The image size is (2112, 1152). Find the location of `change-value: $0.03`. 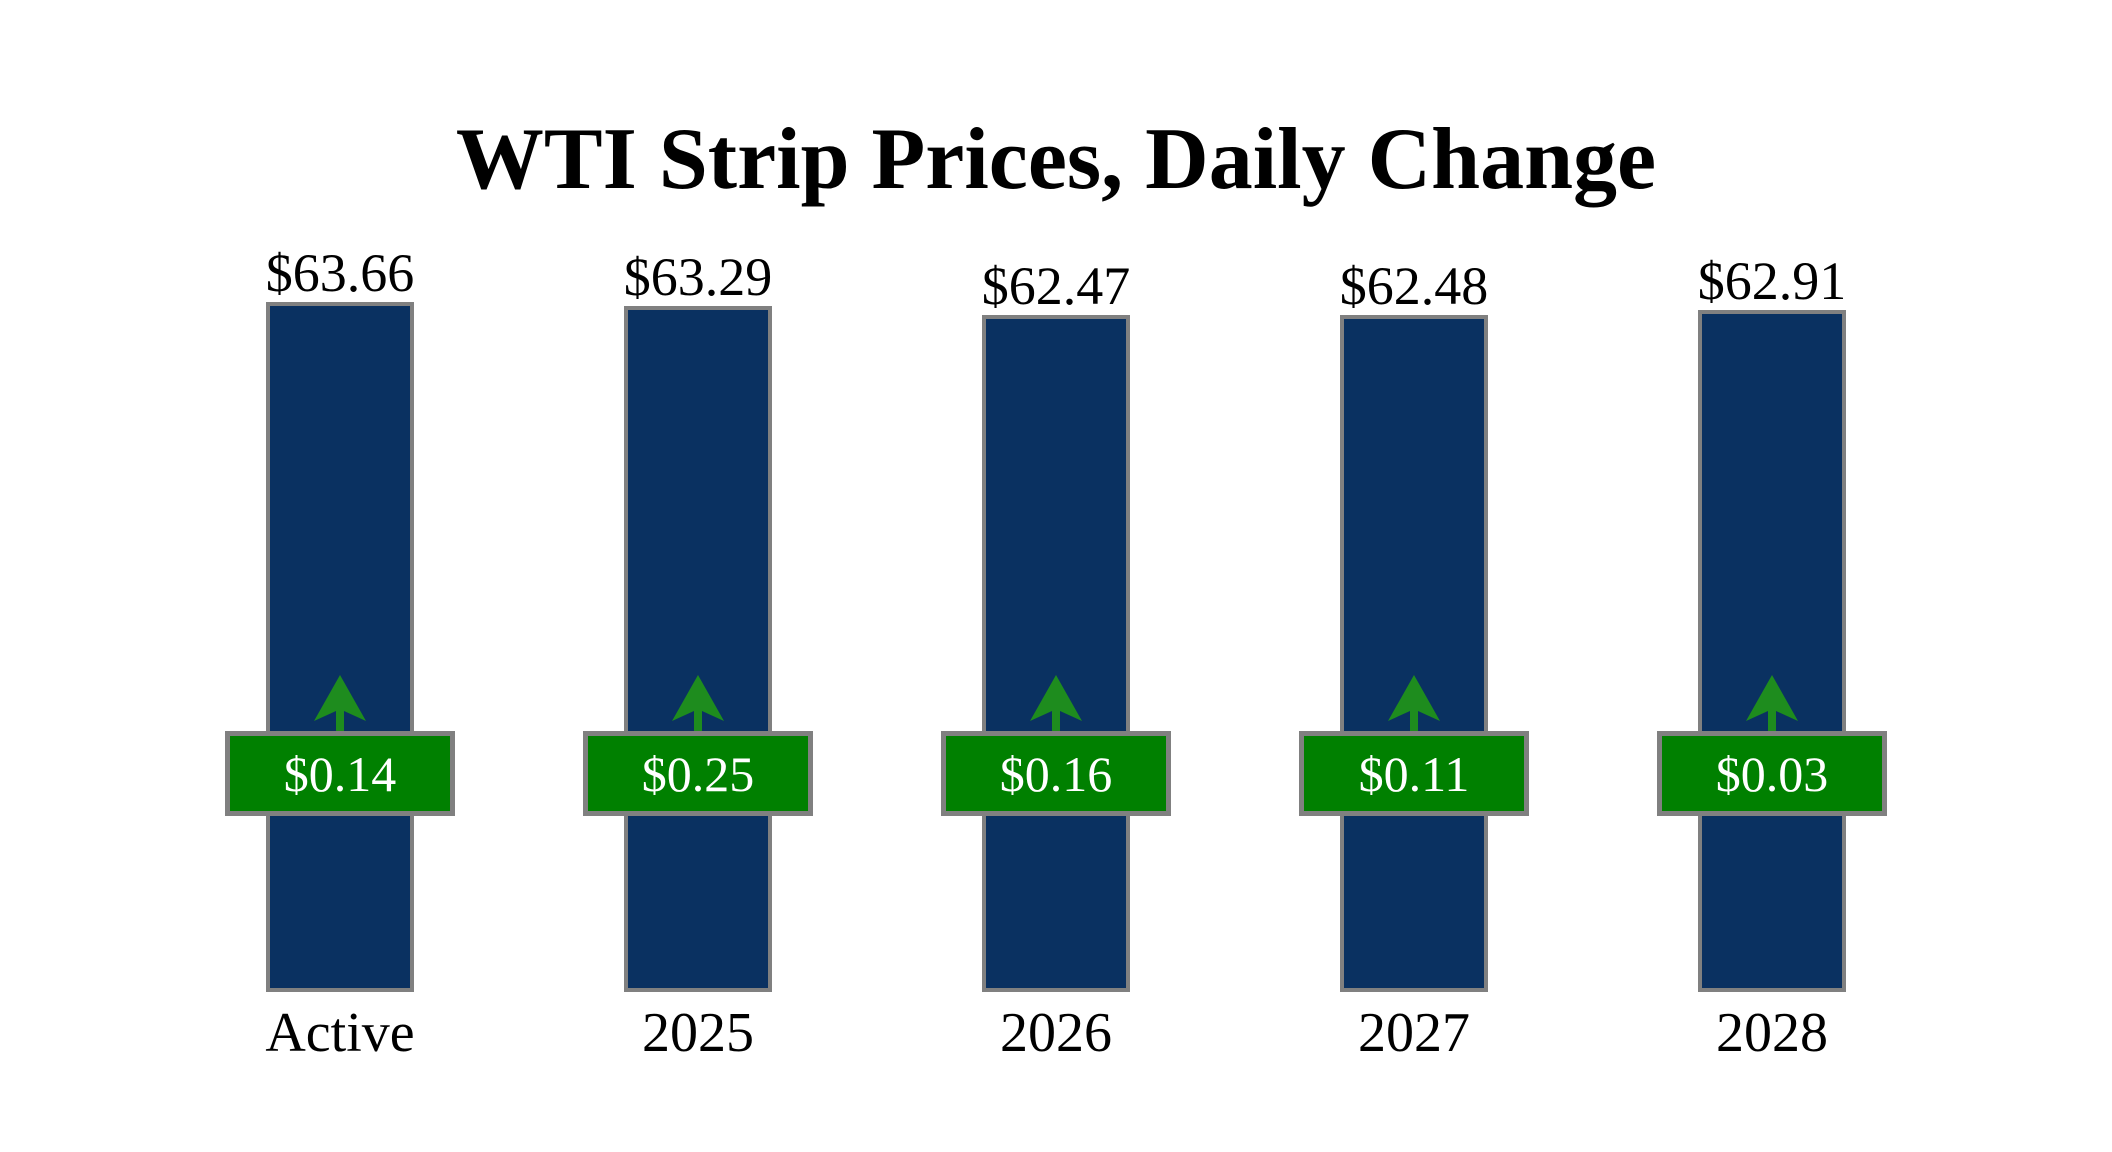

change-value: $0.03 is located at coordinates (1772, 773).